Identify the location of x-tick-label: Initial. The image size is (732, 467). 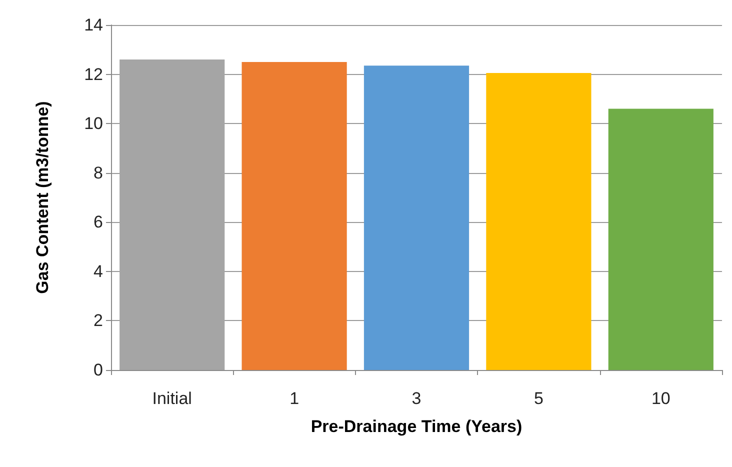
(172, 398).